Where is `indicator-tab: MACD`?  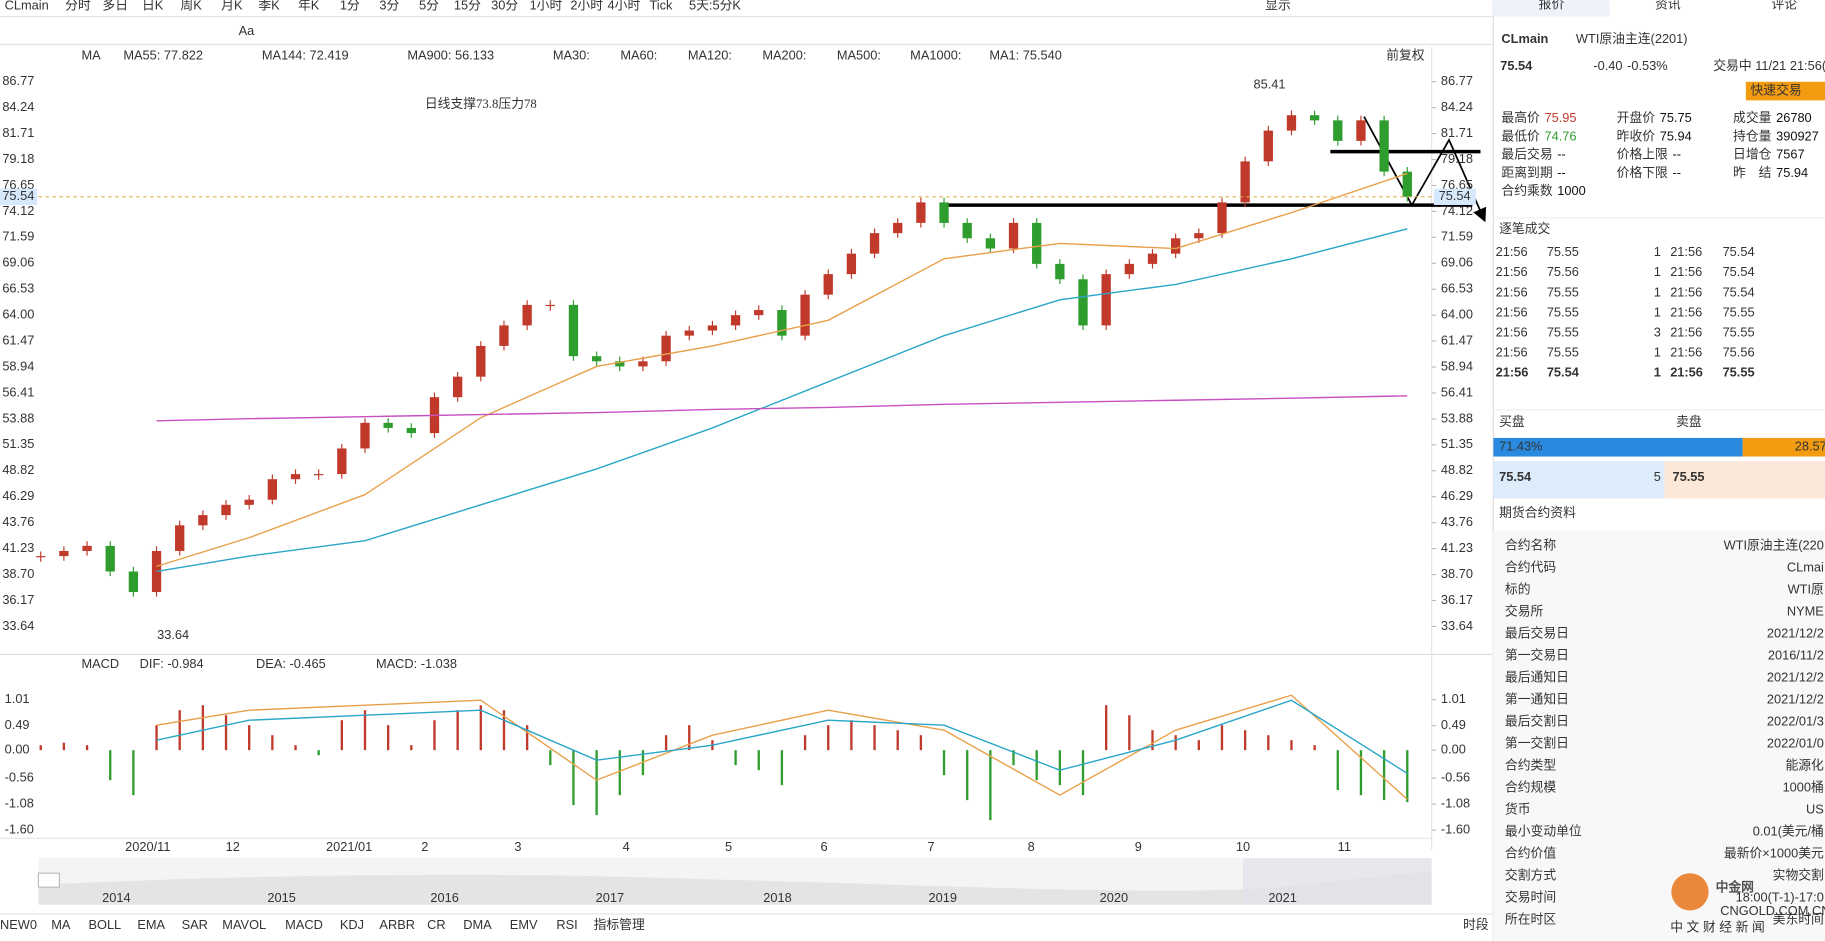 indicator-tab: MACD is located at coordinates (304, 924).